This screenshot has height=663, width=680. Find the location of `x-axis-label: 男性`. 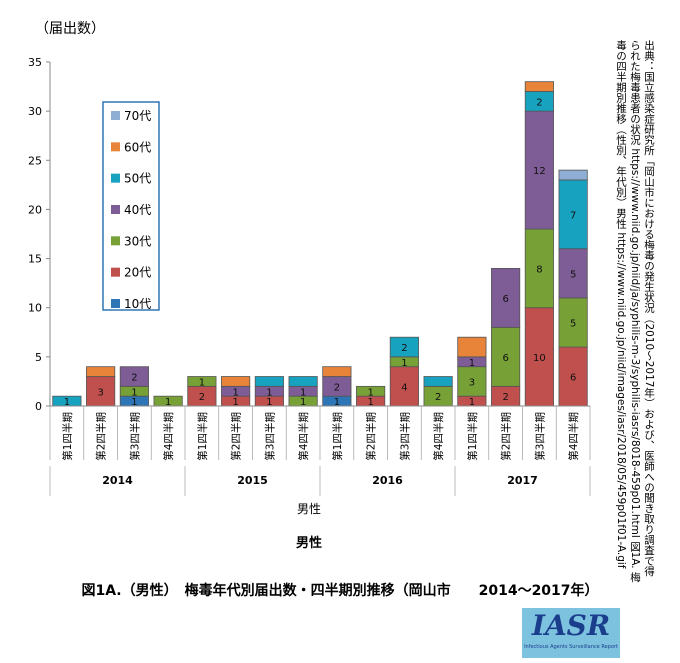

x-axis-label: 男性 is located at coordinates (309, 509).